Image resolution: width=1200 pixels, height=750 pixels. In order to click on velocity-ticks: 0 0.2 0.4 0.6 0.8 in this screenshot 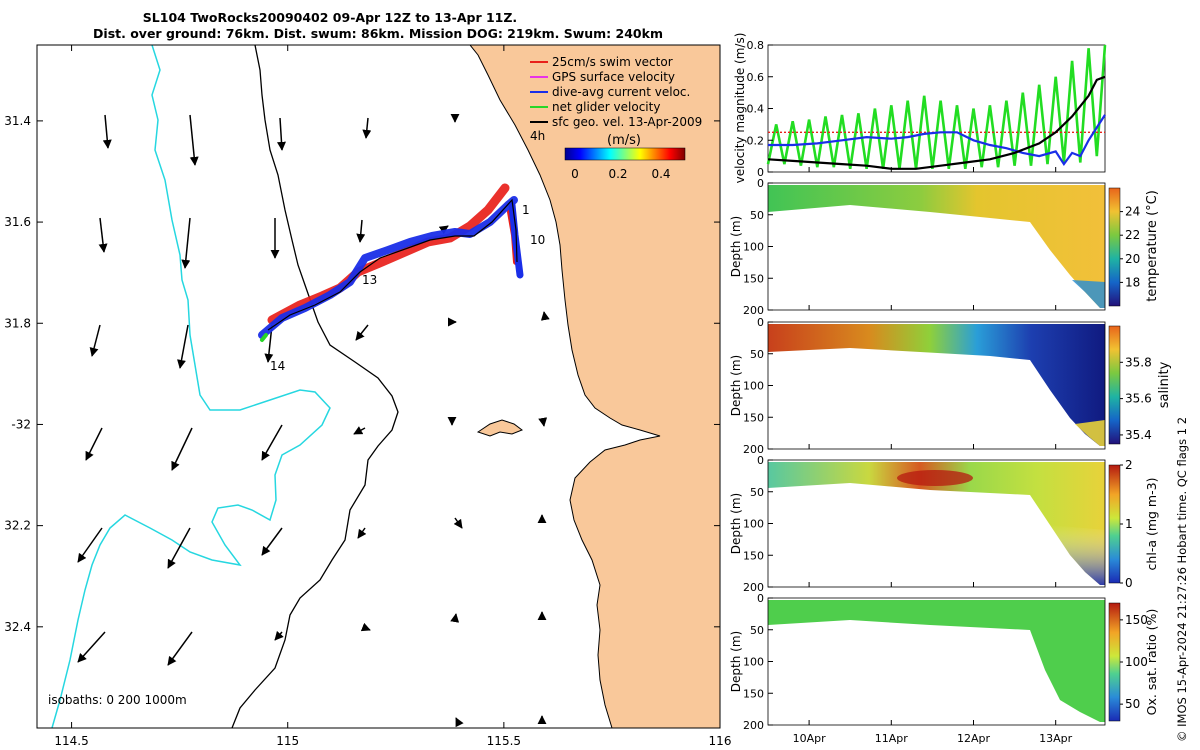, I will do `click(760, 109)`.